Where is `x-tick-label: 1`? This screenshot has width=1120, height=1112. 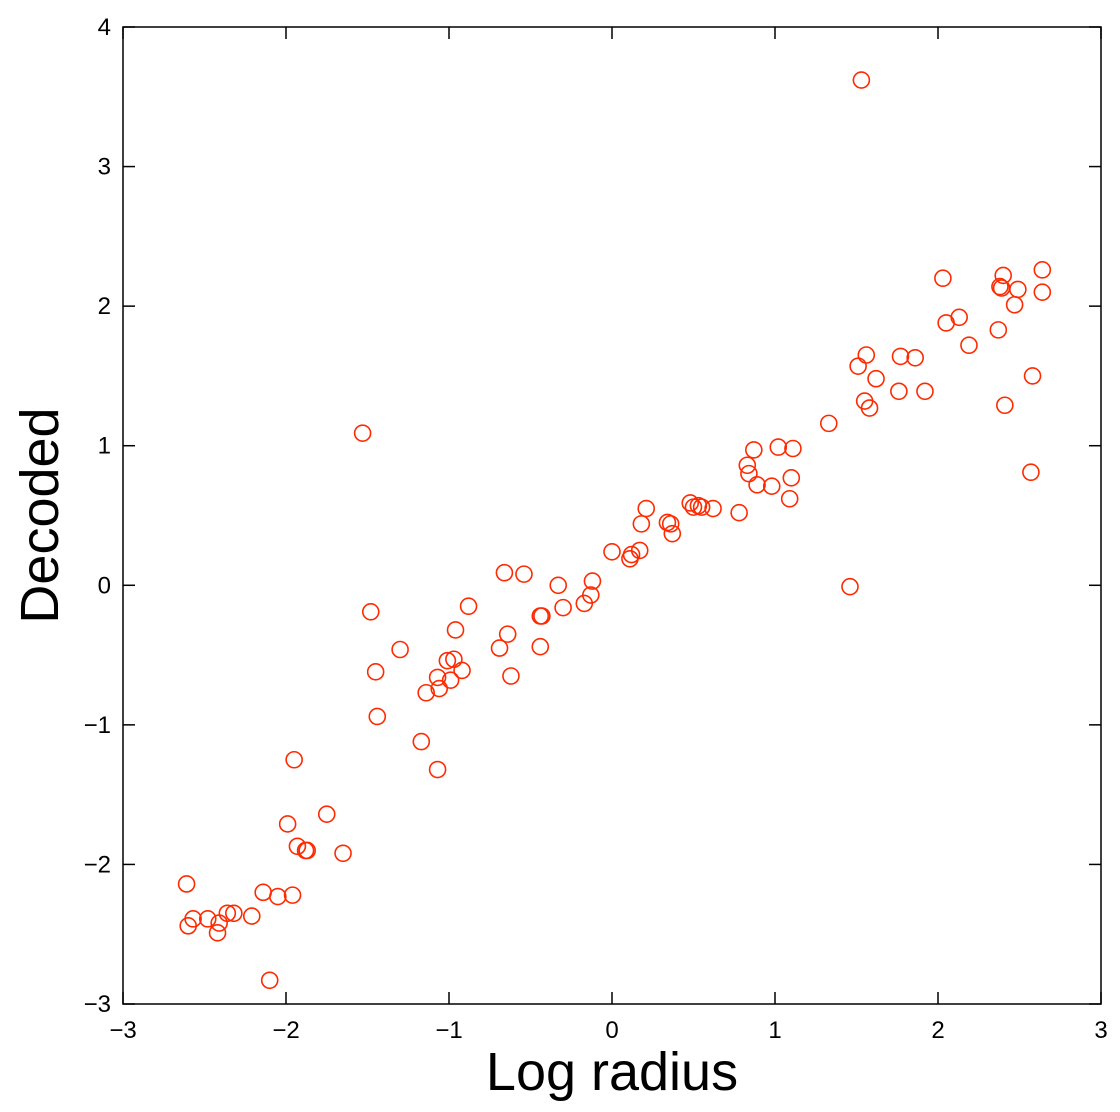 x-tick-label: 1 is located at coordinates (774, 1030).